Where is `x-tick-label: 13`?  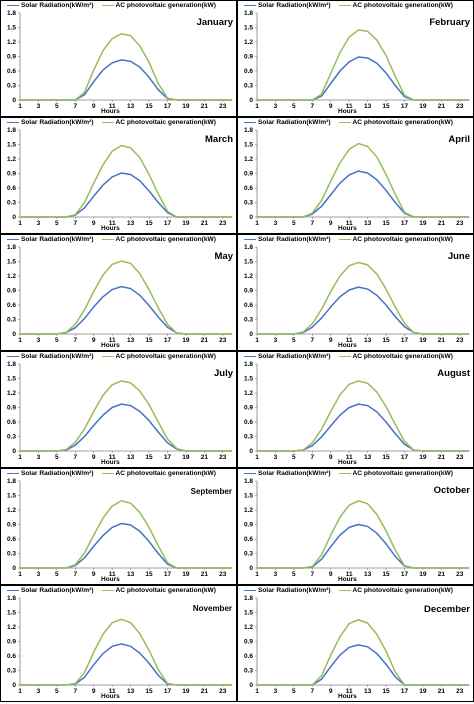 x-tick-label: 13 is located at coordinates (131, 223).